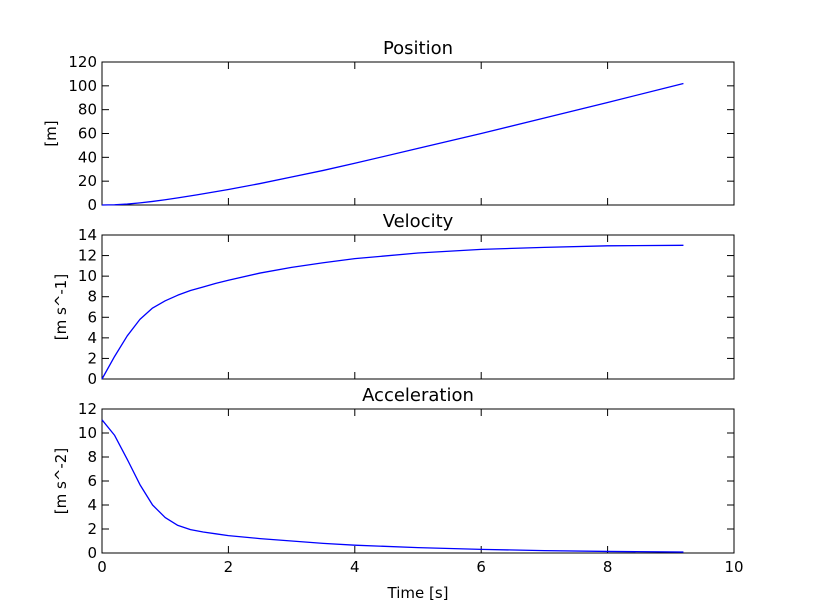 Image resolution: width=815 pixels, height=615 pixels. Describe the element at coordinates (92, 481) in the screenshot. I see `acceleration-ytick-label: 6` at that location.